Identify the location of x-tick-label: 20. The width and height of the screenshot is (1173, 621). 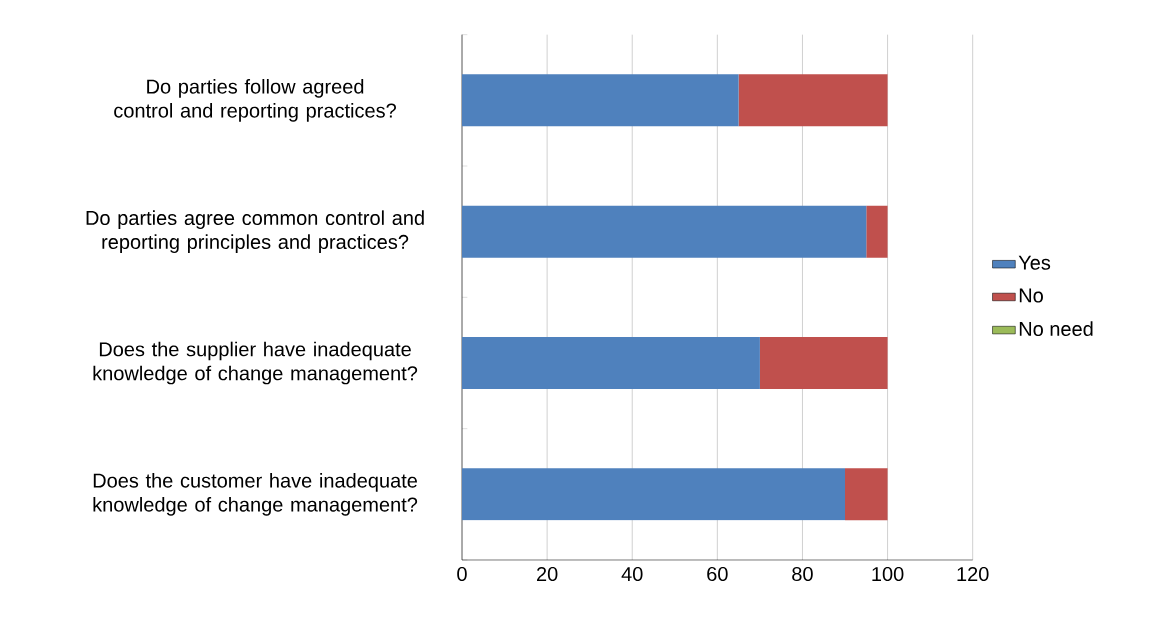
(547, 574).